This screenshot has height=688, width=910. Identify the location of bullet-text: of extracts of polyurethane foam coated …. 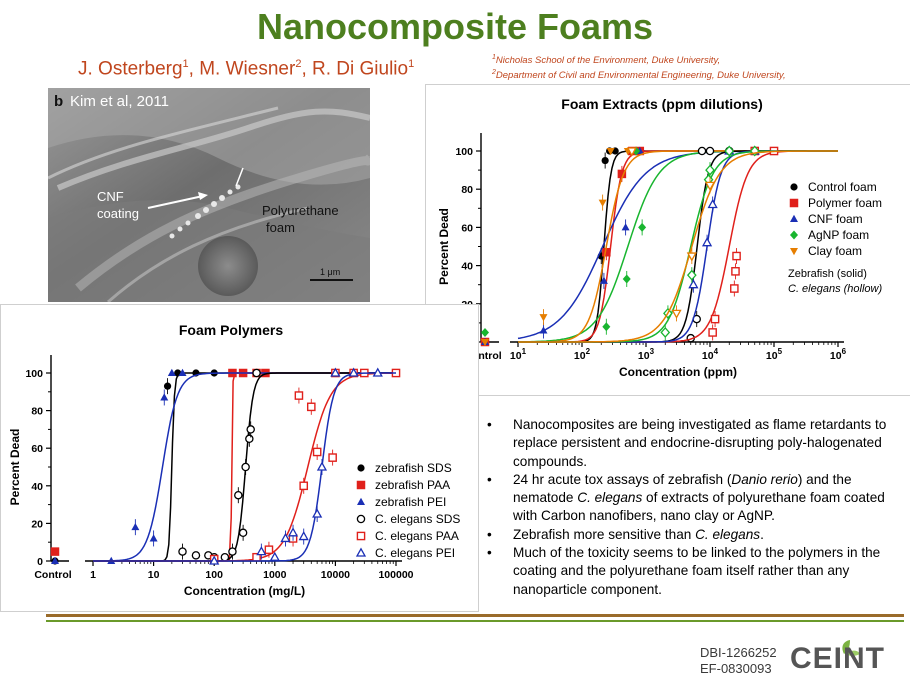
(699, 507).